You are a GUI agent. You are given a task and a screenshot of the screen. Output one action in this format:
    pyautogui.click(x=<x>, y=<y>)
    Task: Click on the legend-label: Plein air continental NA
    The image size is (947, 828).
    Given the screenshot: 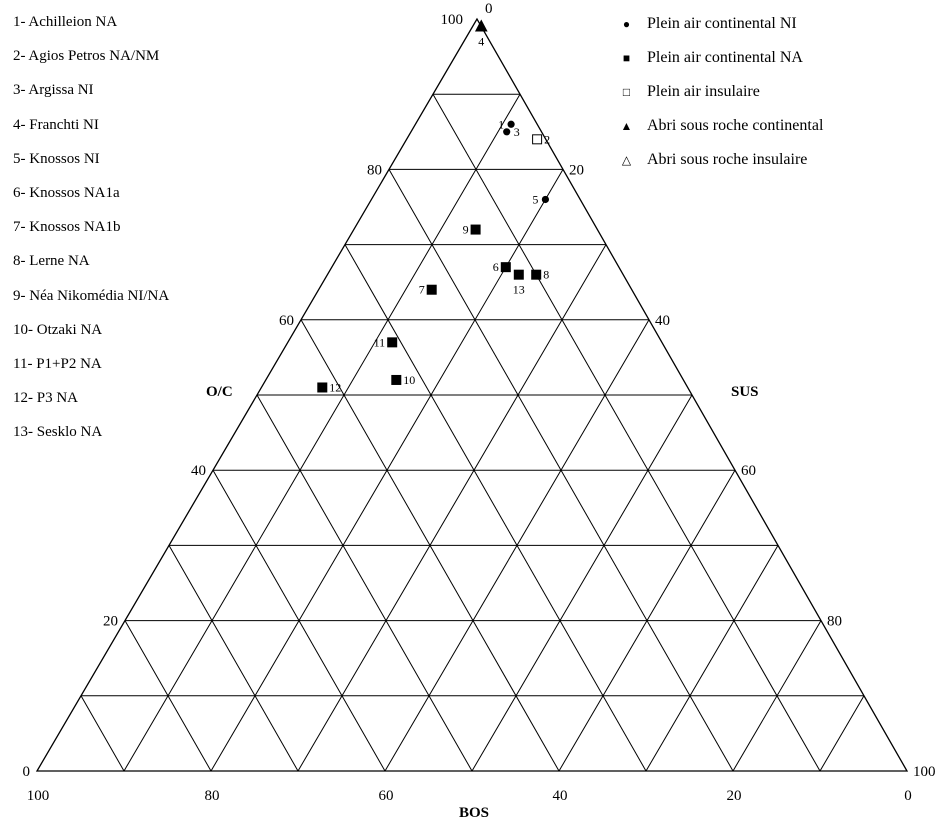 What is the action you would take?
    pyautogui.click(x=725, y=57)
    